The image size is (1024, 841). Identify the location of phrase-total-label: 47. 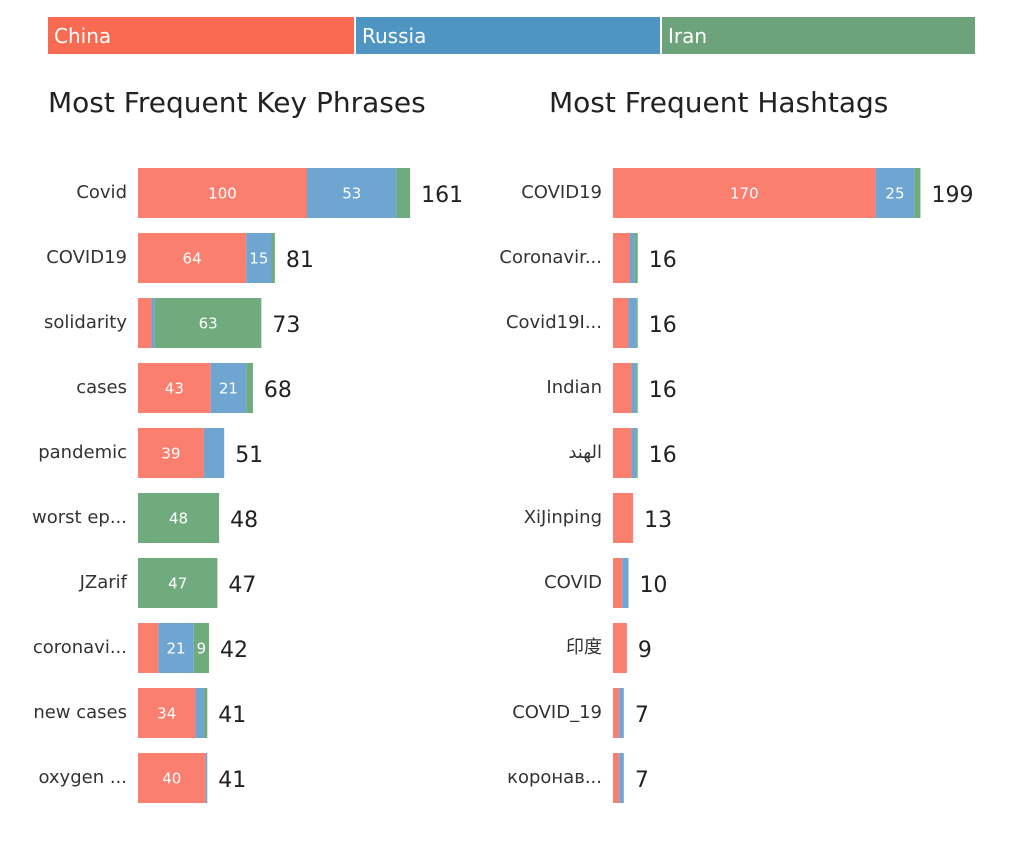
(242, 585).